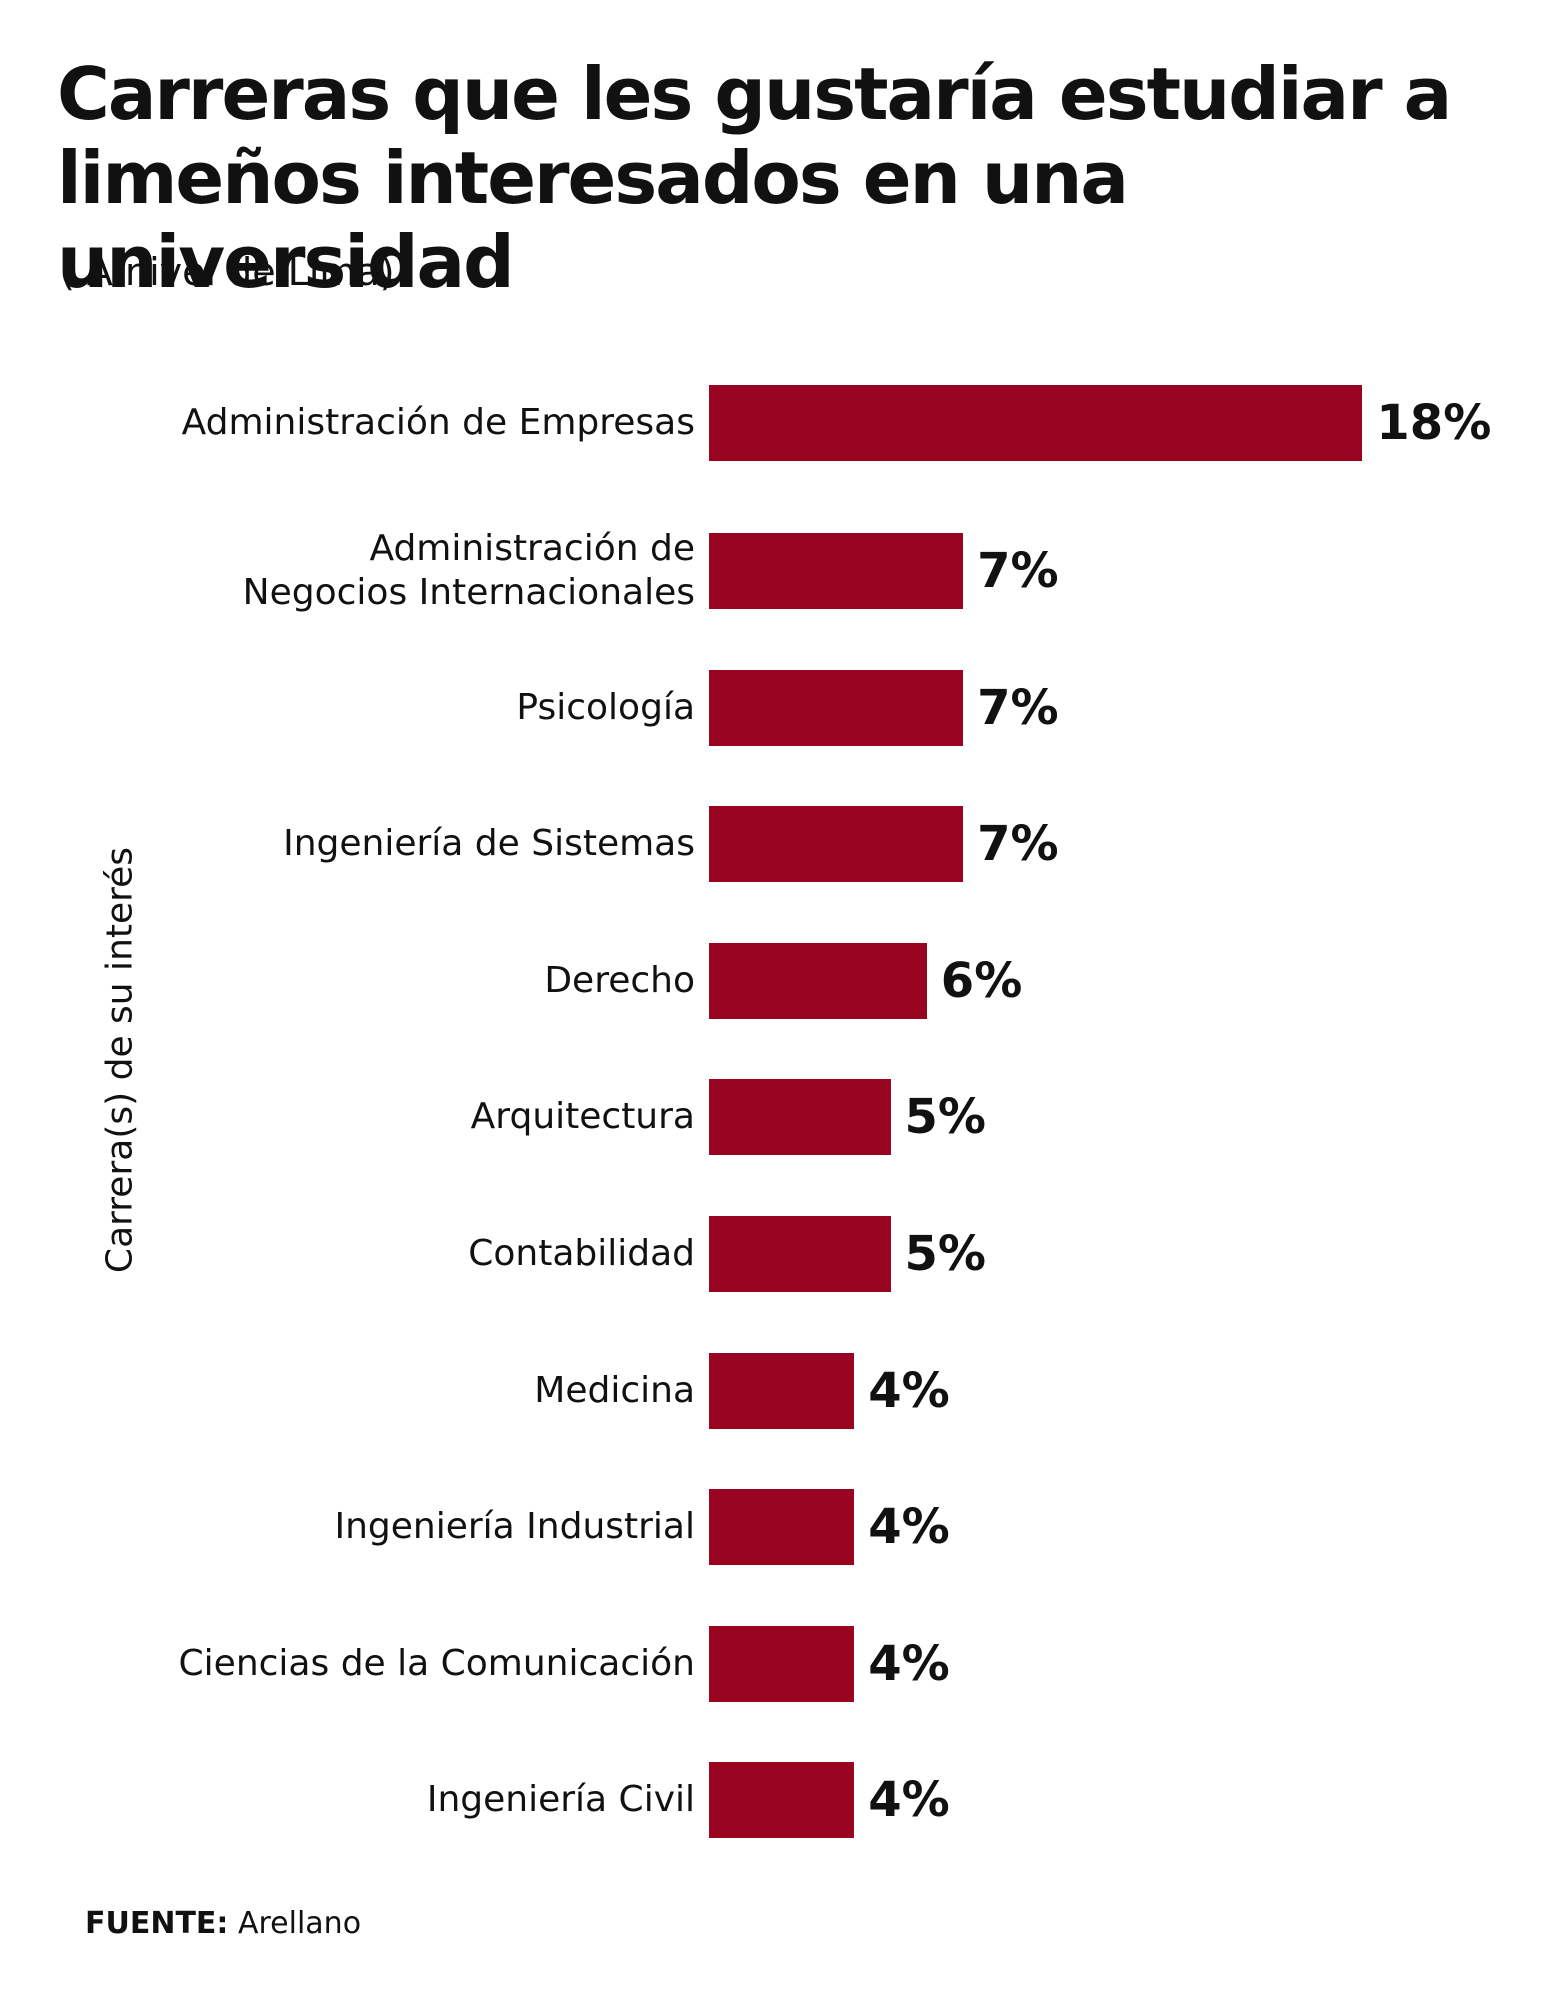  Describe the element at coordinates (605, 707) in the screenshot. I see `y-tick-label: Psicología` at that location.